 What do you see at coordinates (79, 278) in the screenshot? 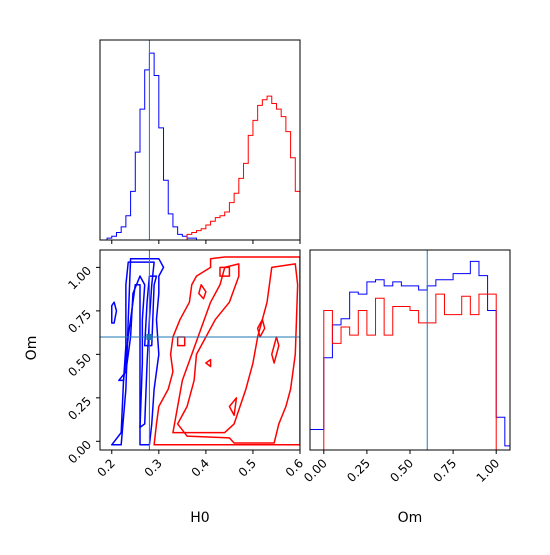
I see `contour-y-tick-label: 1.00` at bounding box center [79, 278].